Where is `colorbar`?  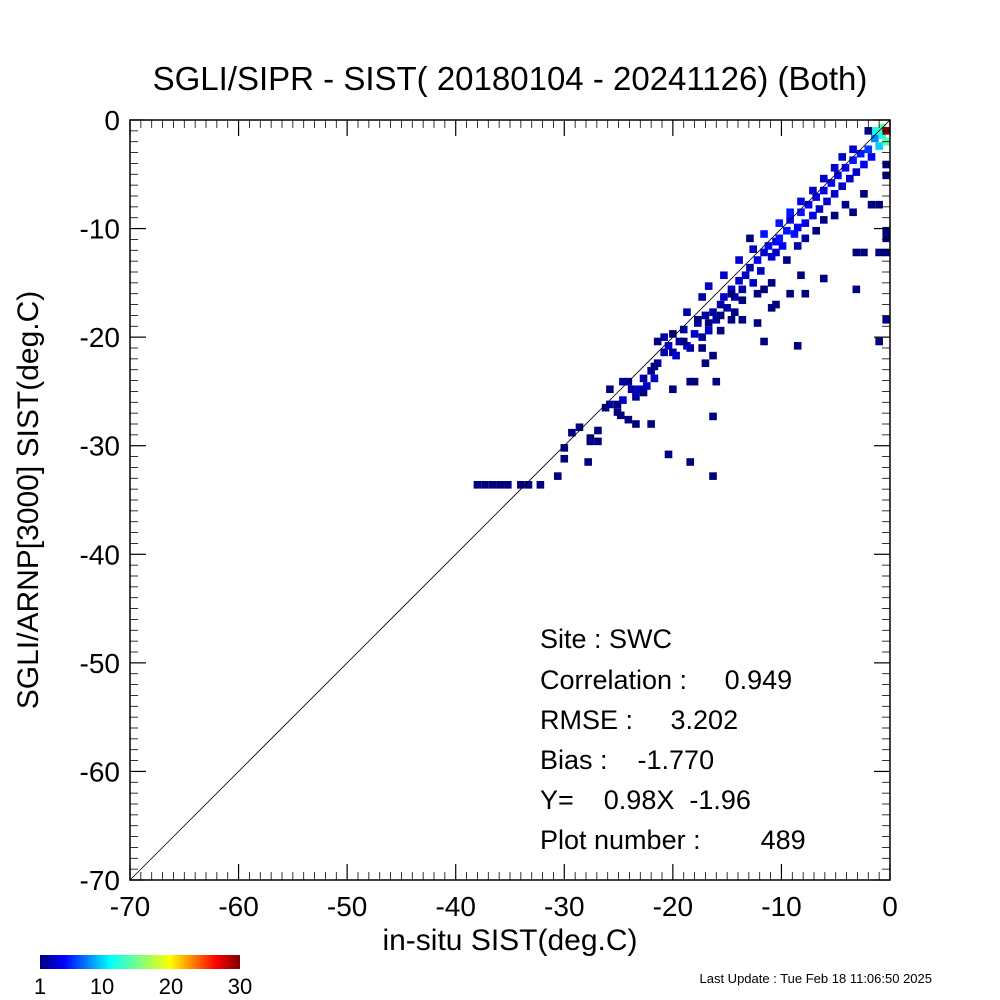 colorbar is located at coordinates (140, 962).